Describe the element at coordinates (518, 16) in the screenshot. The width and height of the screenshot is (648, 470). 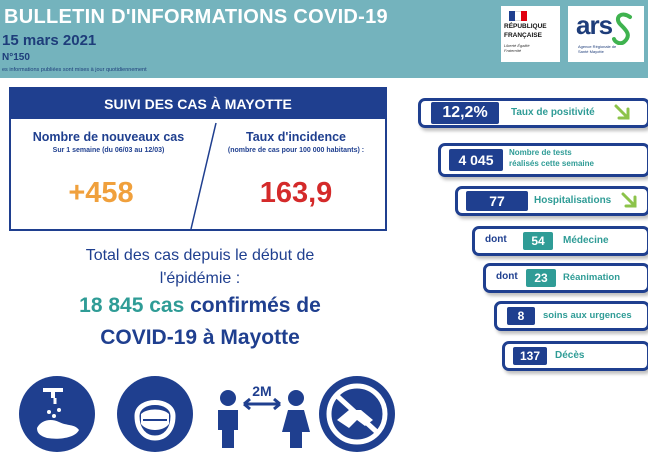
I see `french-flag-icon` at that location.